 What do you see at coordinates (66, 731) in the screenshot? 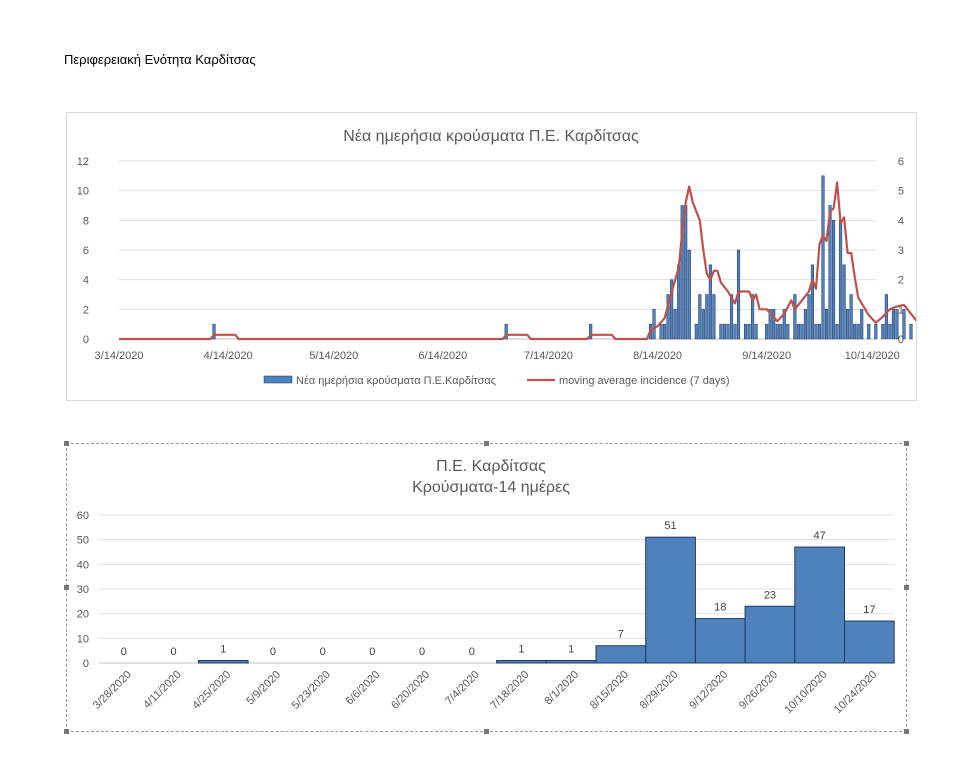
I see `resize-handle-bottom-left` at bounding box center [66, 731].